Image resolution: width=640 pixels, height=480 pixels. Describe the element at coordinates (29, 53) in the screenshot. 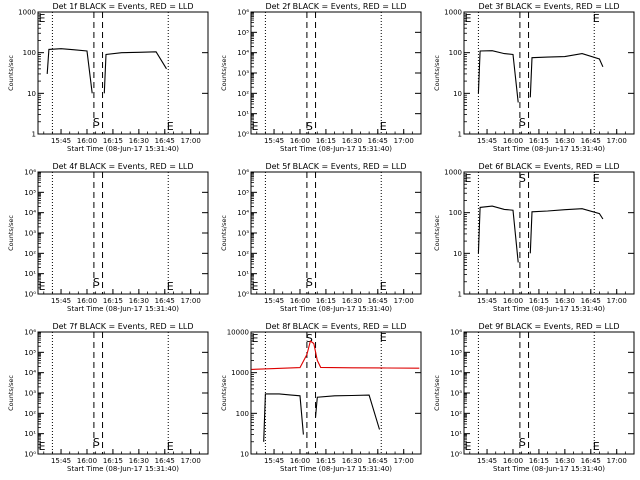

I see `y-tick-label: 100` at that location.